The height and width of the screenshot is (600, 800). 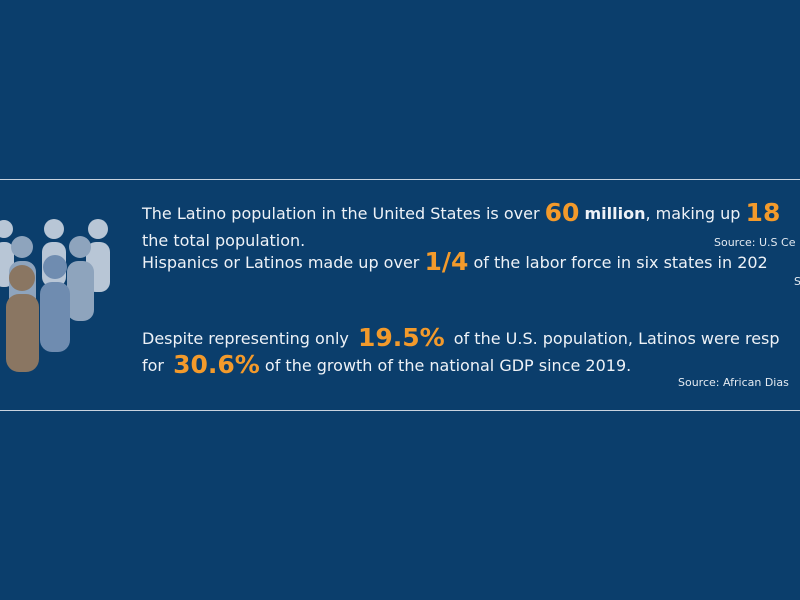 What do you see at coordinates (245, 338) in the screenshot?
I see `text: Despite representing only` at bounding box center [245, 338].